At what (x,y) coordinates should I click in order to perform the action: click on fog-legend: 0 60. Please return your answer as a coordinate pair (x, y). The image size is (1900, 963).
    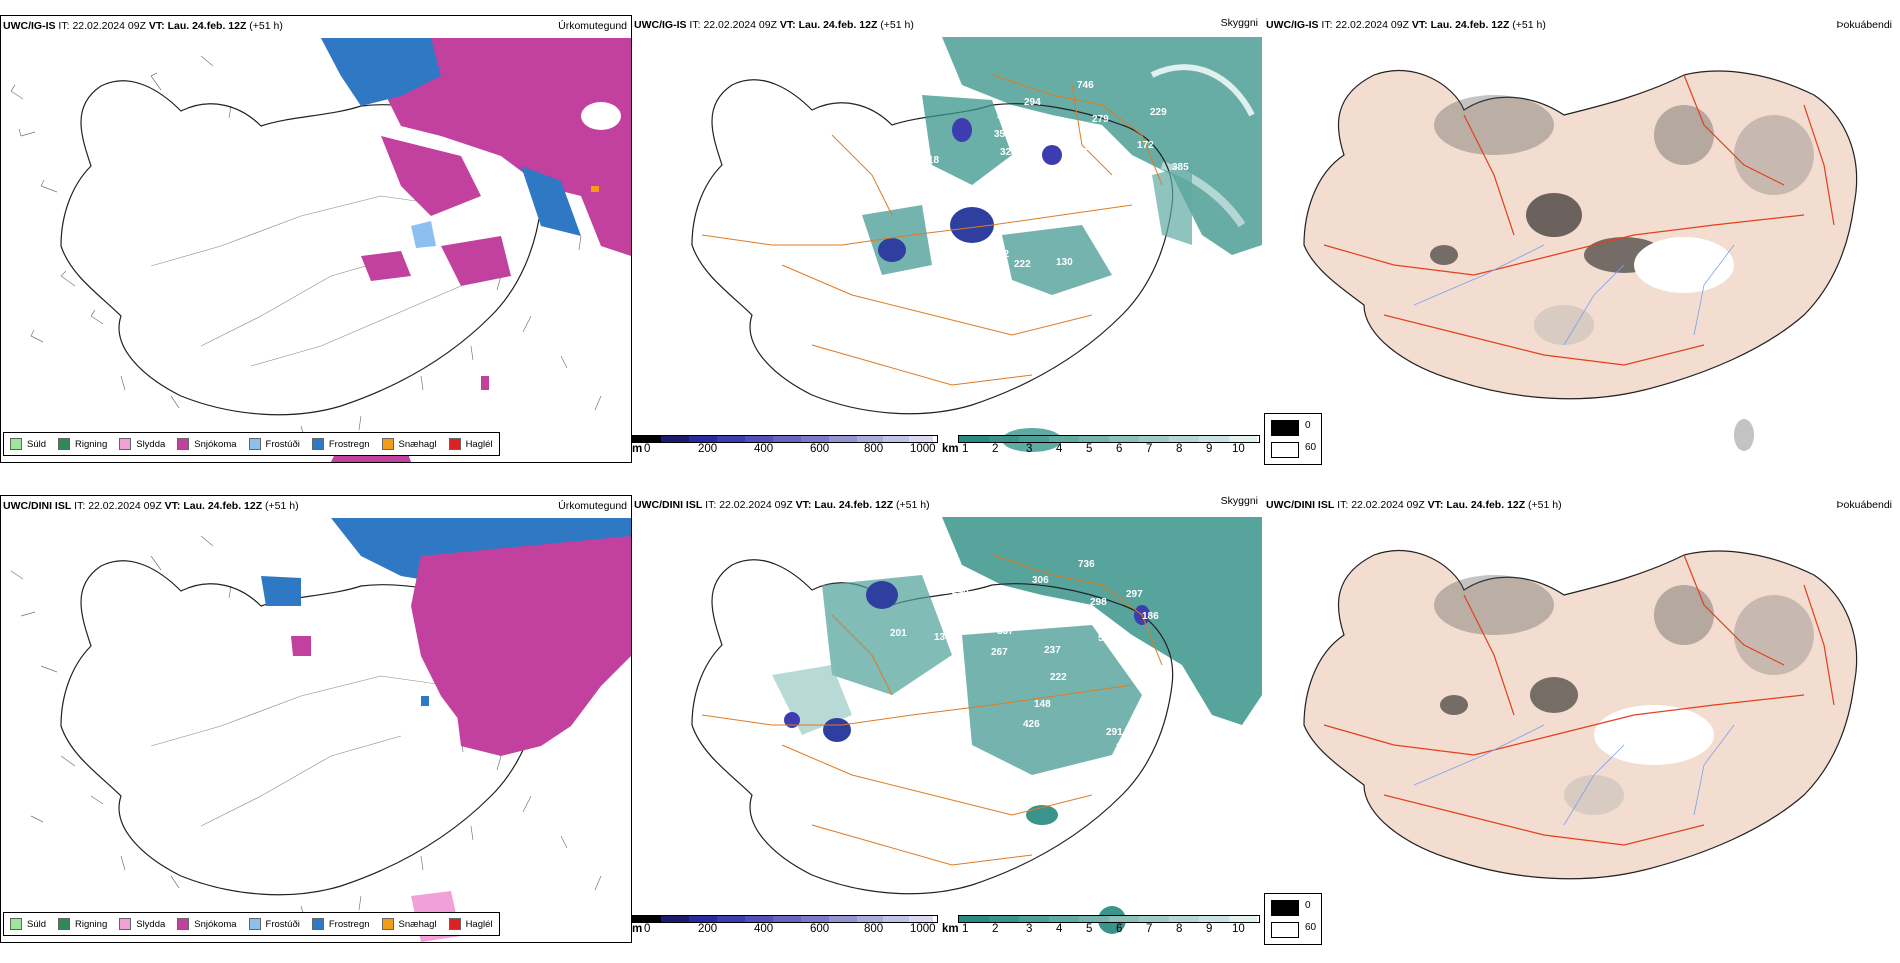
    Looking at the image, I should click on (1293, 439).